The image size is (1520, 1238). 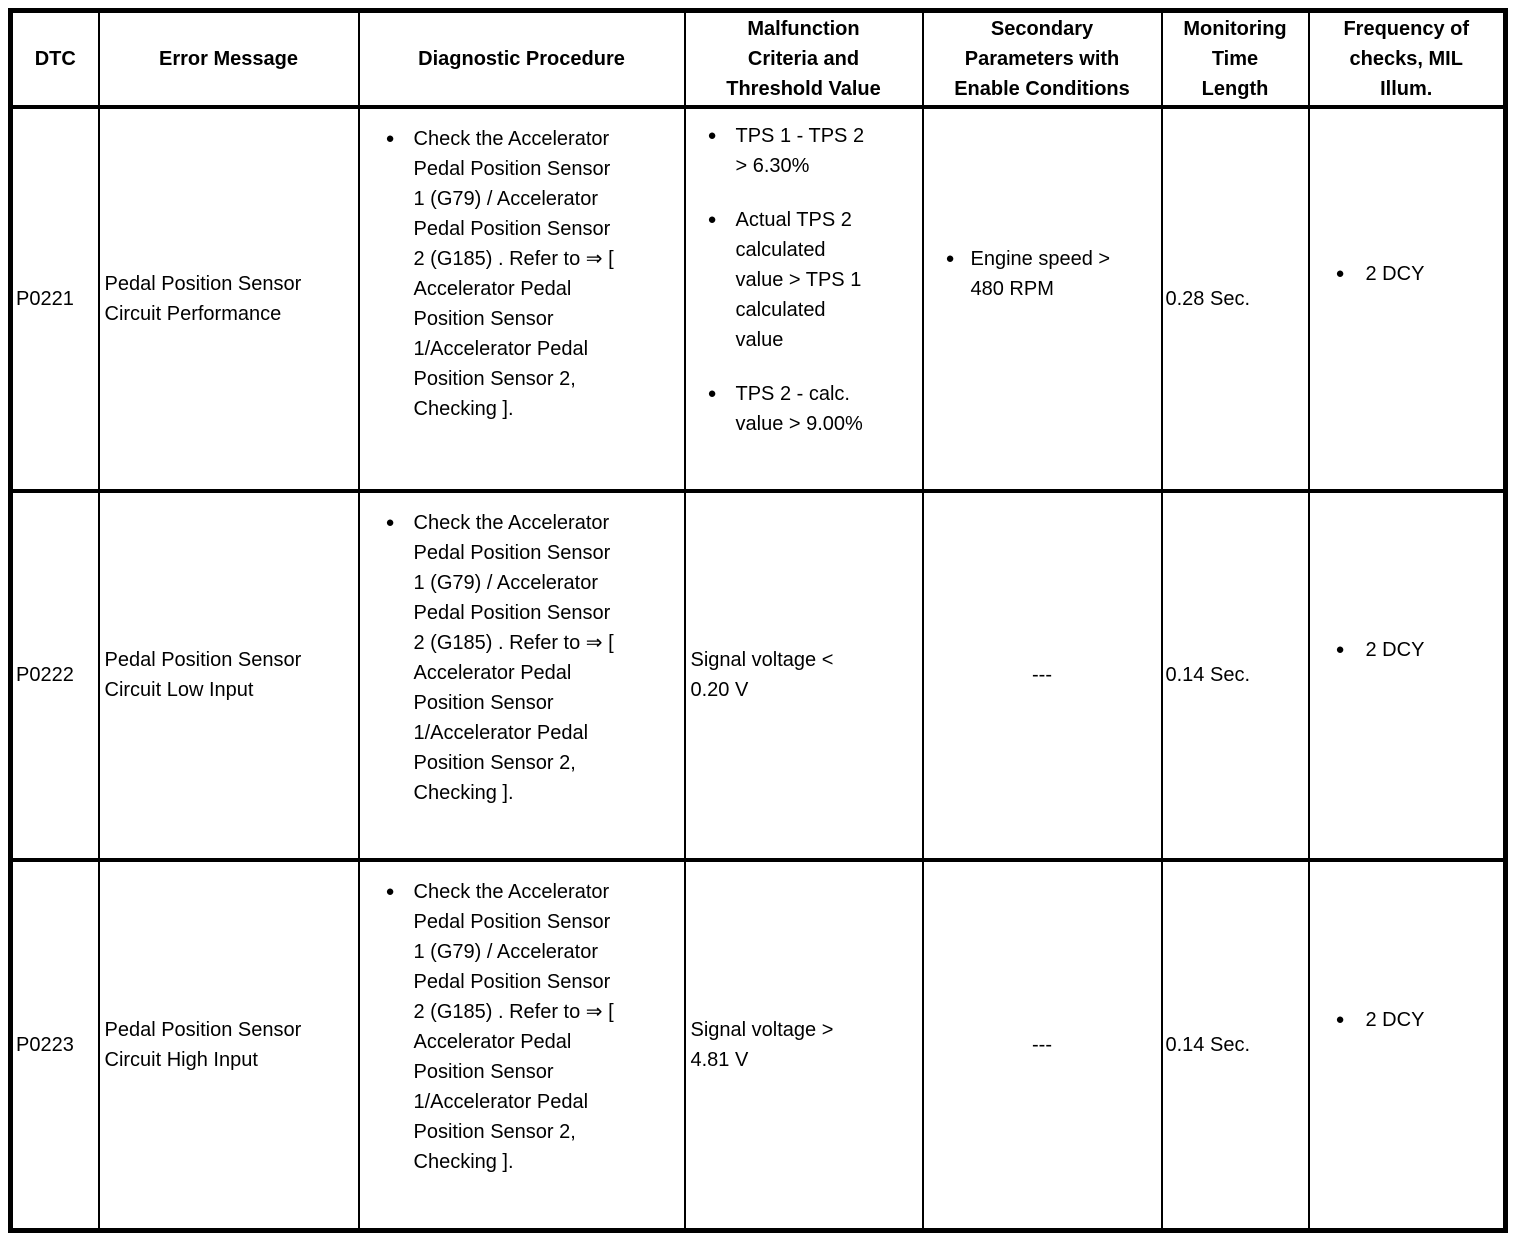 What do you see at coordinates (228, 1044) in the screenshot?
I see `error-message: Pedal Position Sensor Circuit High Input` at bounding box center [228, 1044].